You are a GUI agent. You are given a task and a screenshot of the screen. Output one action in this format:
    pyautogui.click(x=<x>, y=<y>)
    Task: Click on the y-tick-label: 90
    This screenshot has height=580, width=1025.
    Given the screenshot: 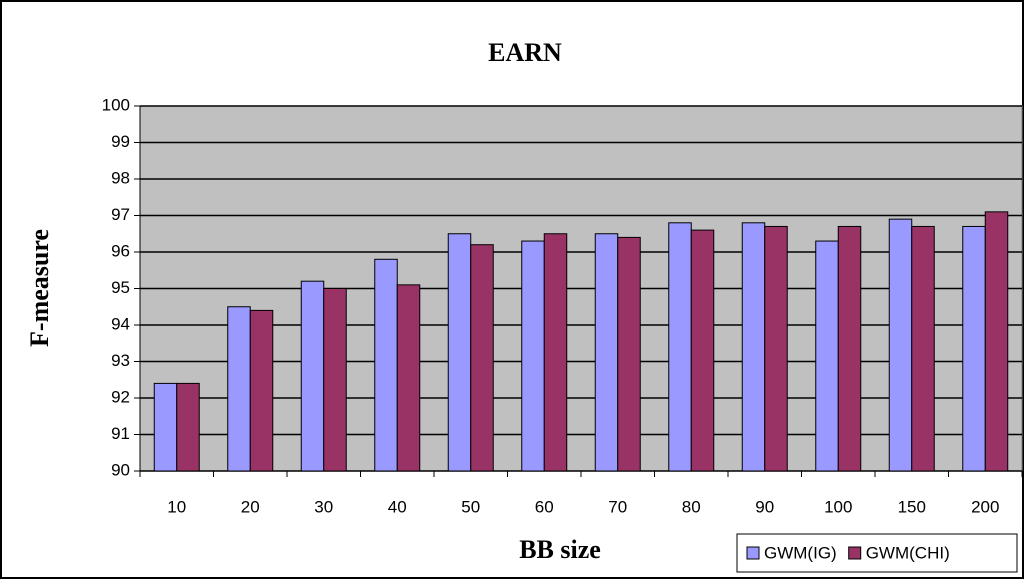 What is the action you would take?
    pyautogui.click(x=120, y=469)
    